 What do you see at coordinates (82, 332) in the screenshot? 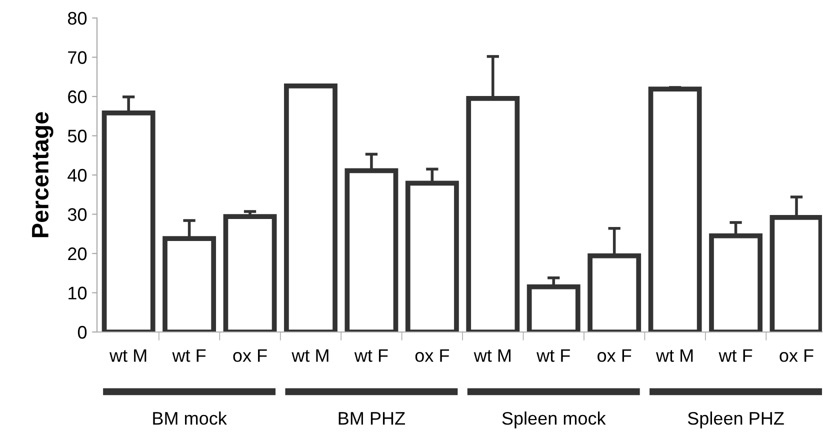
I see `y-tick-label: 0` at bounding box center [82, 332].